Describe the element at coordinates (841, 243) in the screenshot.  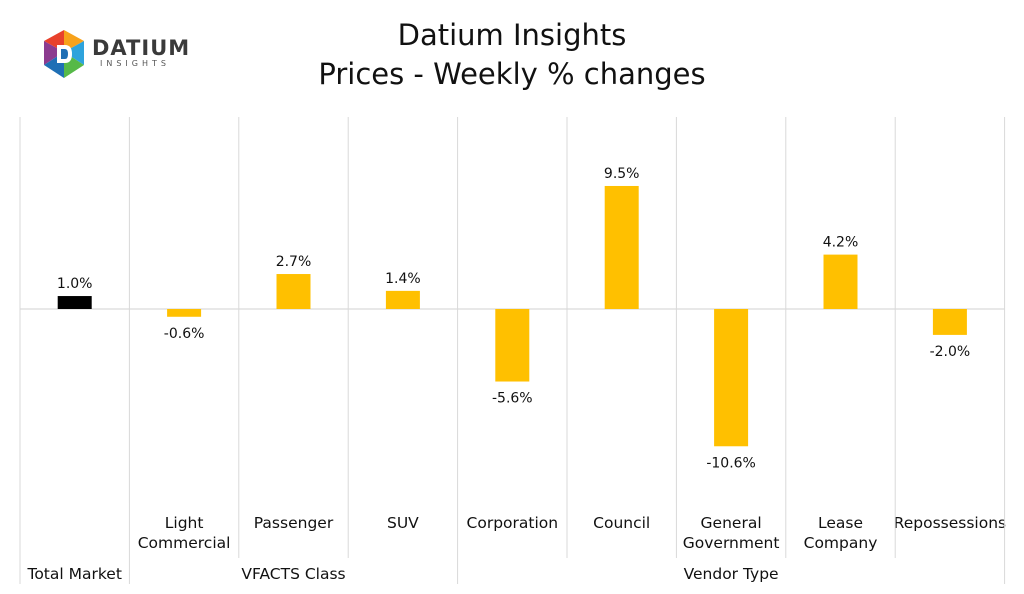
I see `data-label: 4.2%` at that location.